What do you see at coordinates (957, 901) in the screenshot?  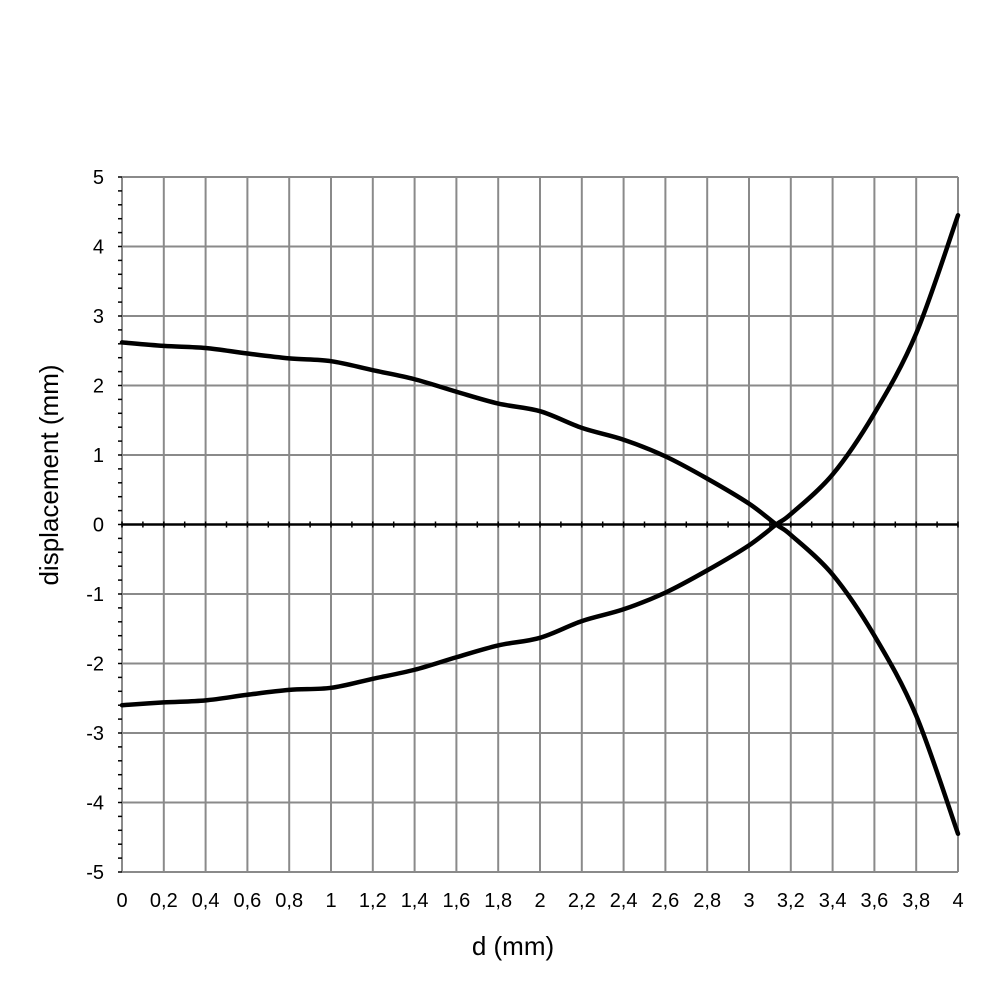 I see `x-tick-label: 4` at bounding box center [957, 901].